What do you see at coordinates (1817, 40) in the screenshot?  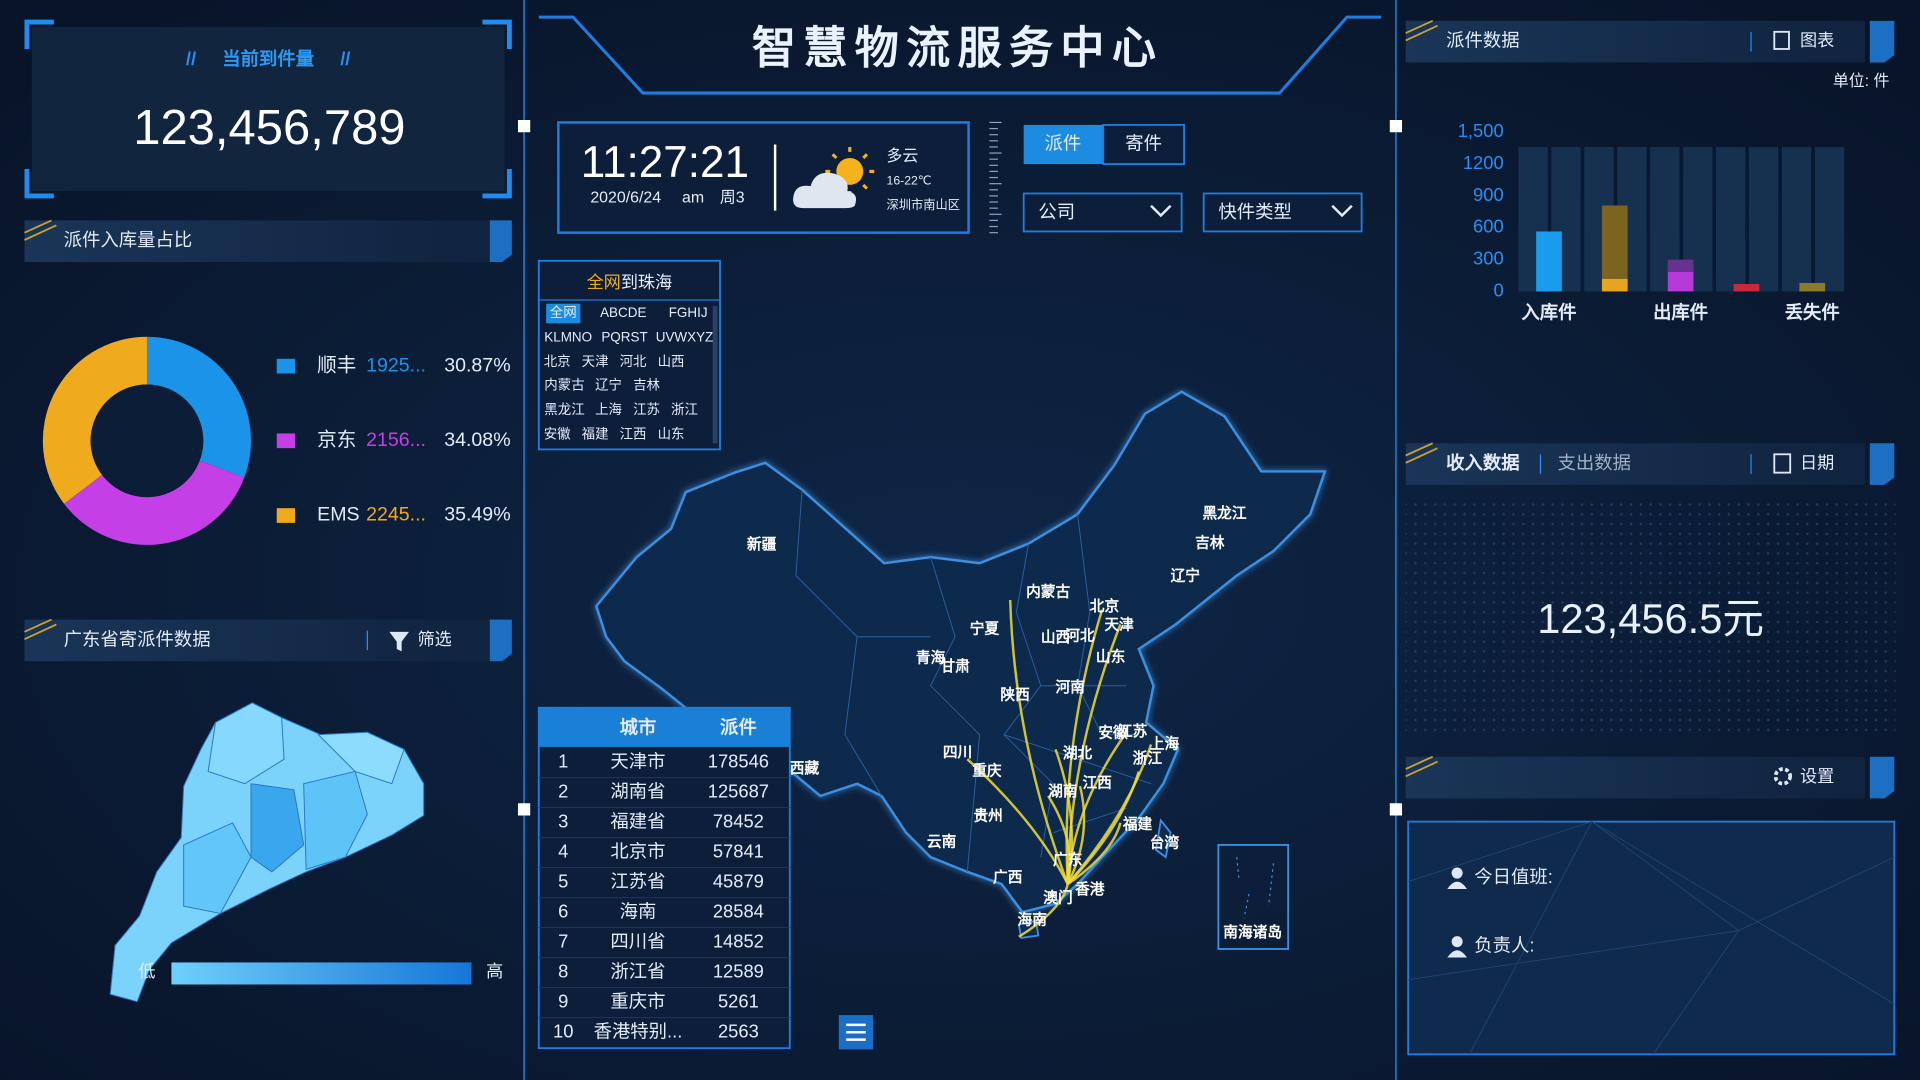 I see `chart-button: 图表` at bounding box center [1817, 40].